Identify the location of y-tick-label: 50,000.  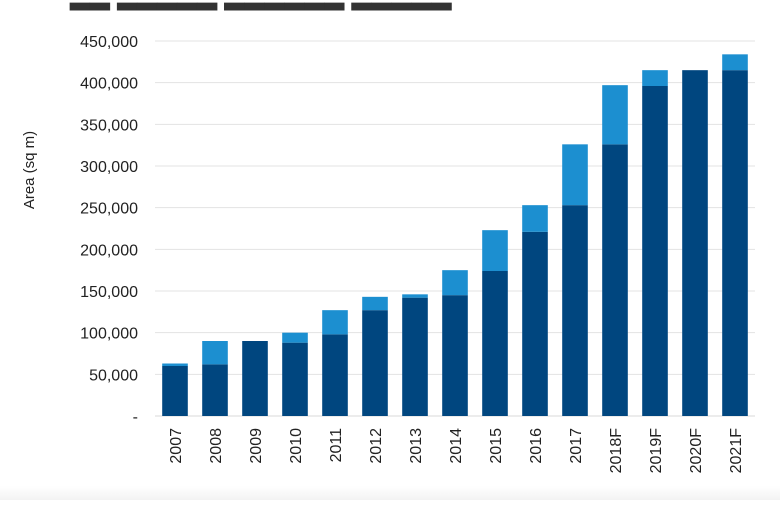
(113, 375).